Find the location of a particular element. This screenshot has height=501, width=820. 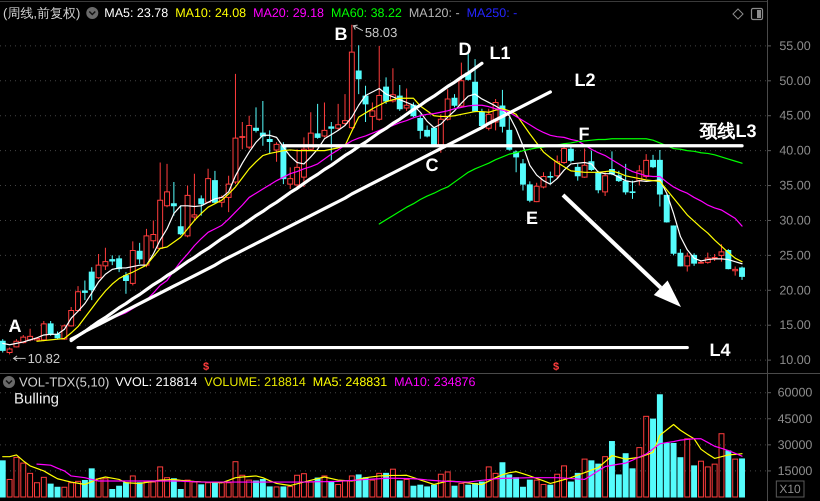

y-tick-label: 30000 is located at coordinates (795, 445).